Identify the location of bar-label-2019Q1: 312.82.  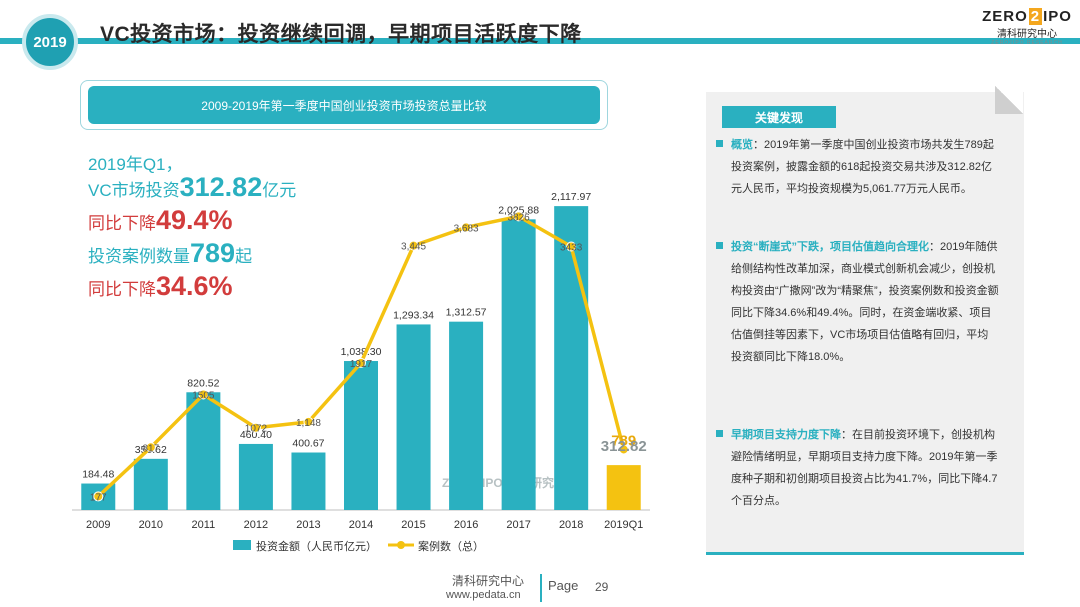
(624, 446).